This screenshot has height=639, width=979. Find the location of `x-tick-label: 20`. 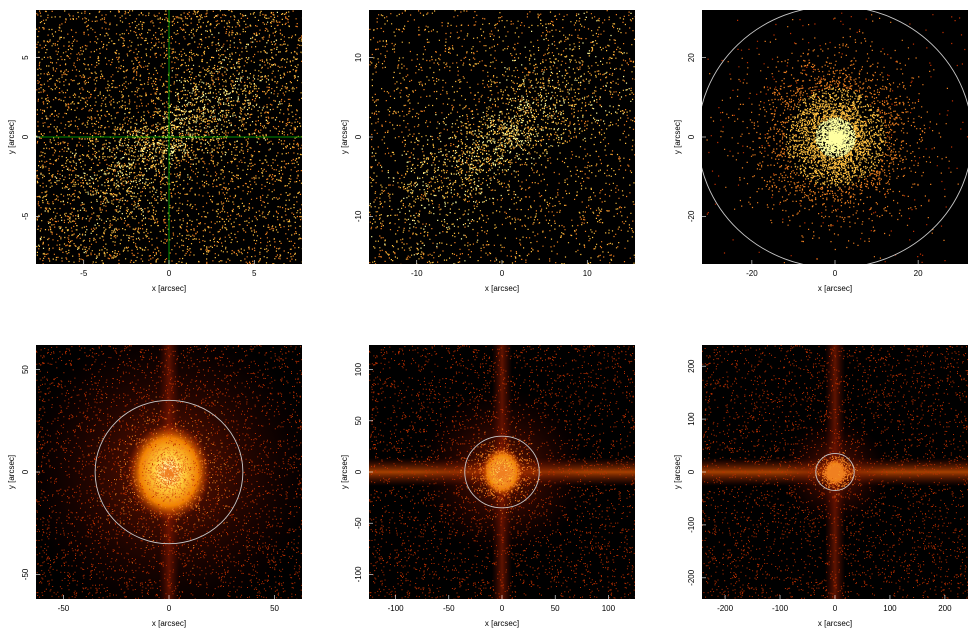

x-tick-label: 20 is located at coordinates (918, 273).